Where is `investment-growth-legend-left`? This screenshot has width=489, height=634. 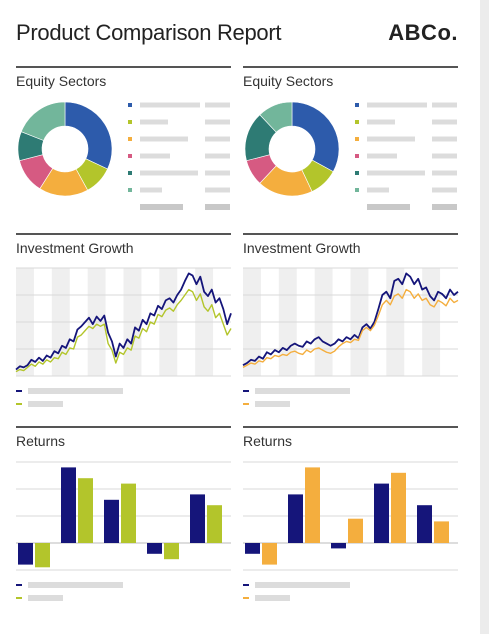
investment-growth-legend-left is located at coordinates (69, 397).